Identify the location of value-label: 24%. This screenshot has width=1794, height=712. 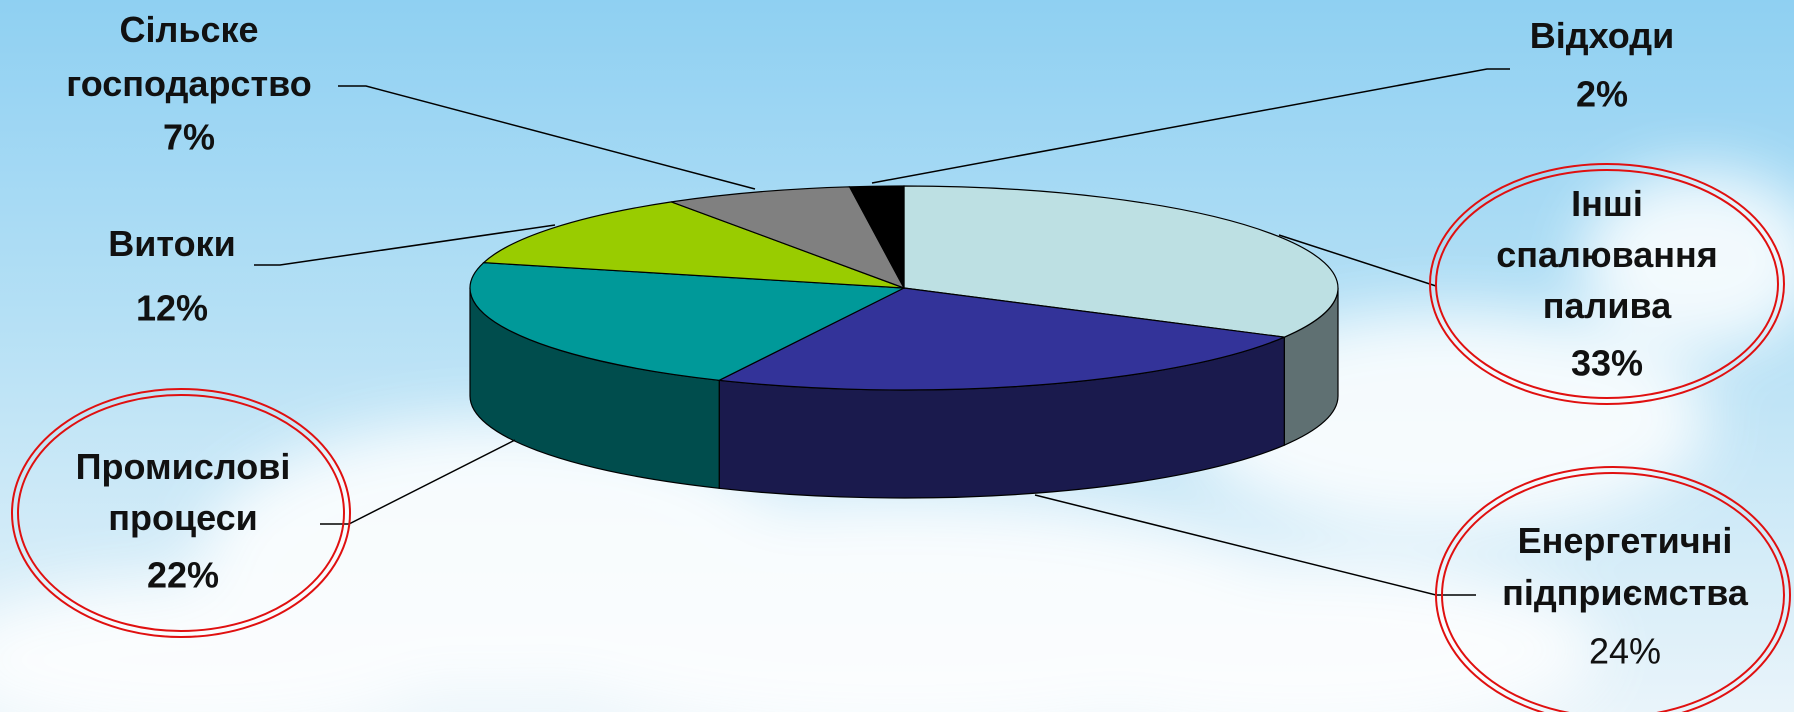
(1625, 651).